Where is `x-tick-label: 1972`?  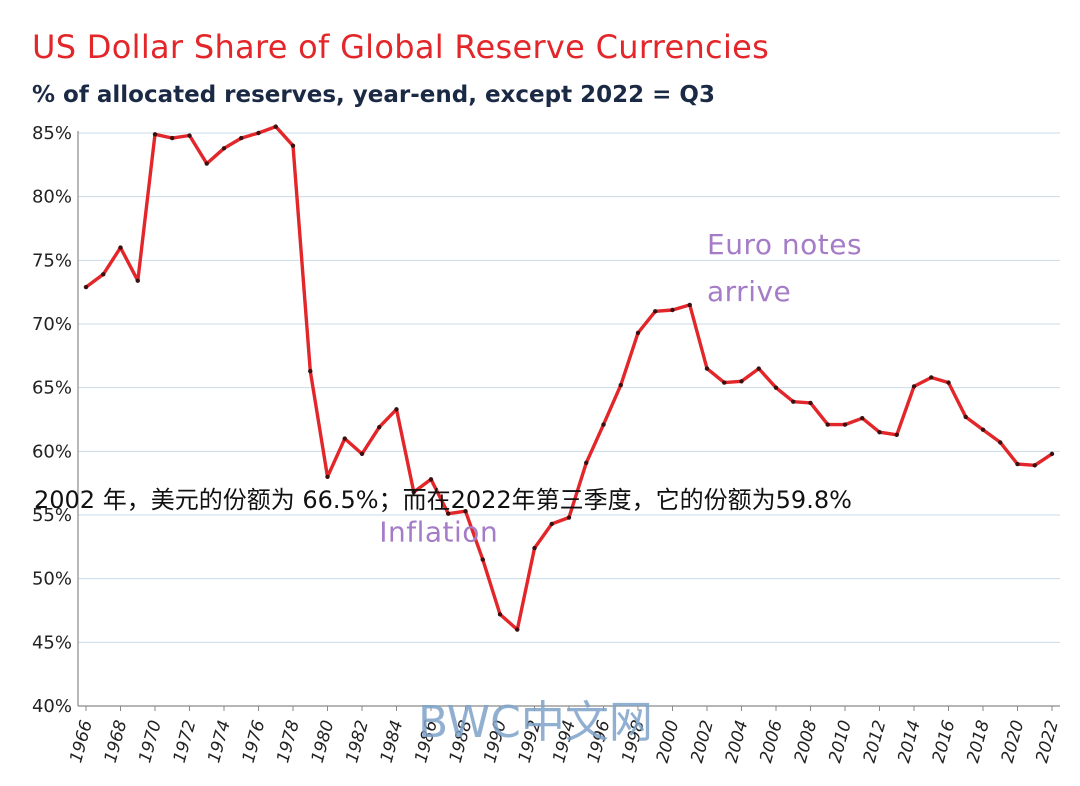
x-tick-label: 1972 is located at coordinates (185, 741).